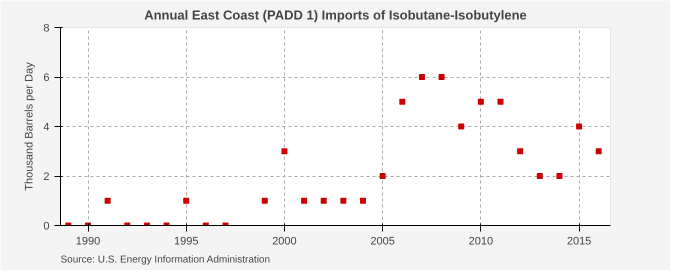  I want to click on x-tick-label: 2010, so click(481, 242).